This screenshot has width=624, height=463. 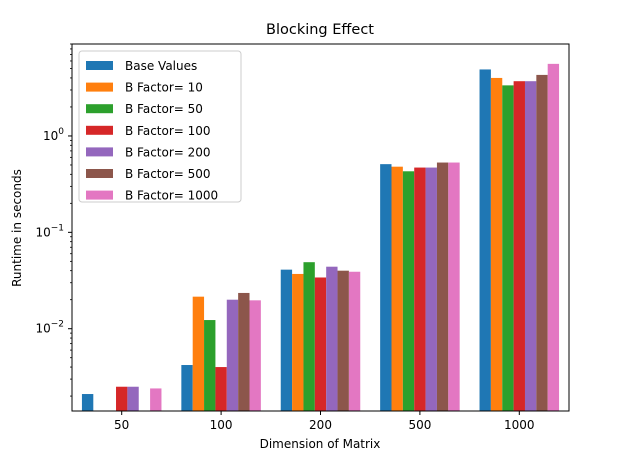 I want to click on y-tick-label-2: 10⁰, so click(x=53, y=135).